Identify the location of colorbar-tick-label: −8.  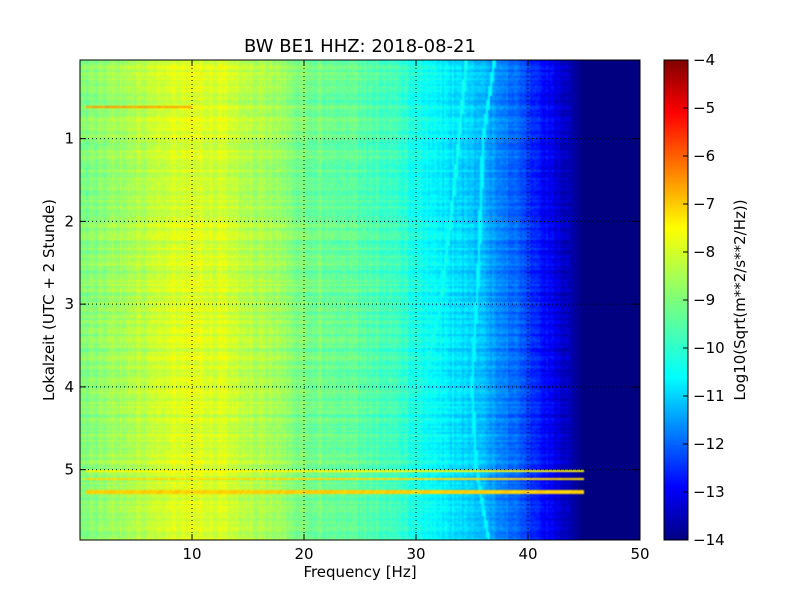
(704, 252).